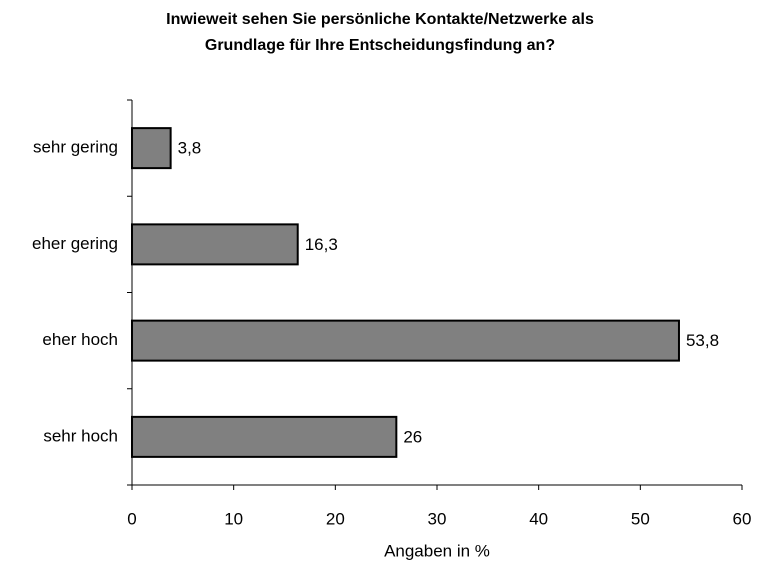 This screenshot has width=757, height=563. I want to click on x-tick-label: 50, so click(640, 518).